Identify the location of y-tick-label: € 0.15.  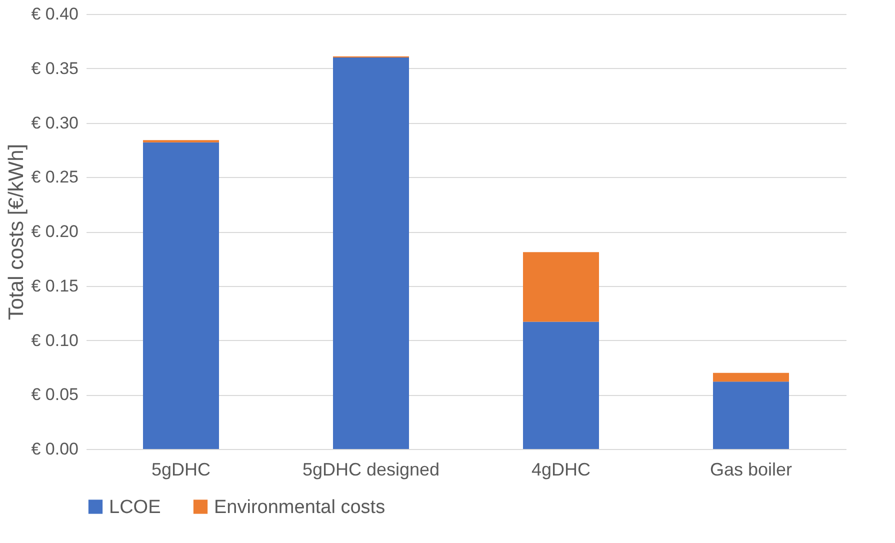
(54, 286).